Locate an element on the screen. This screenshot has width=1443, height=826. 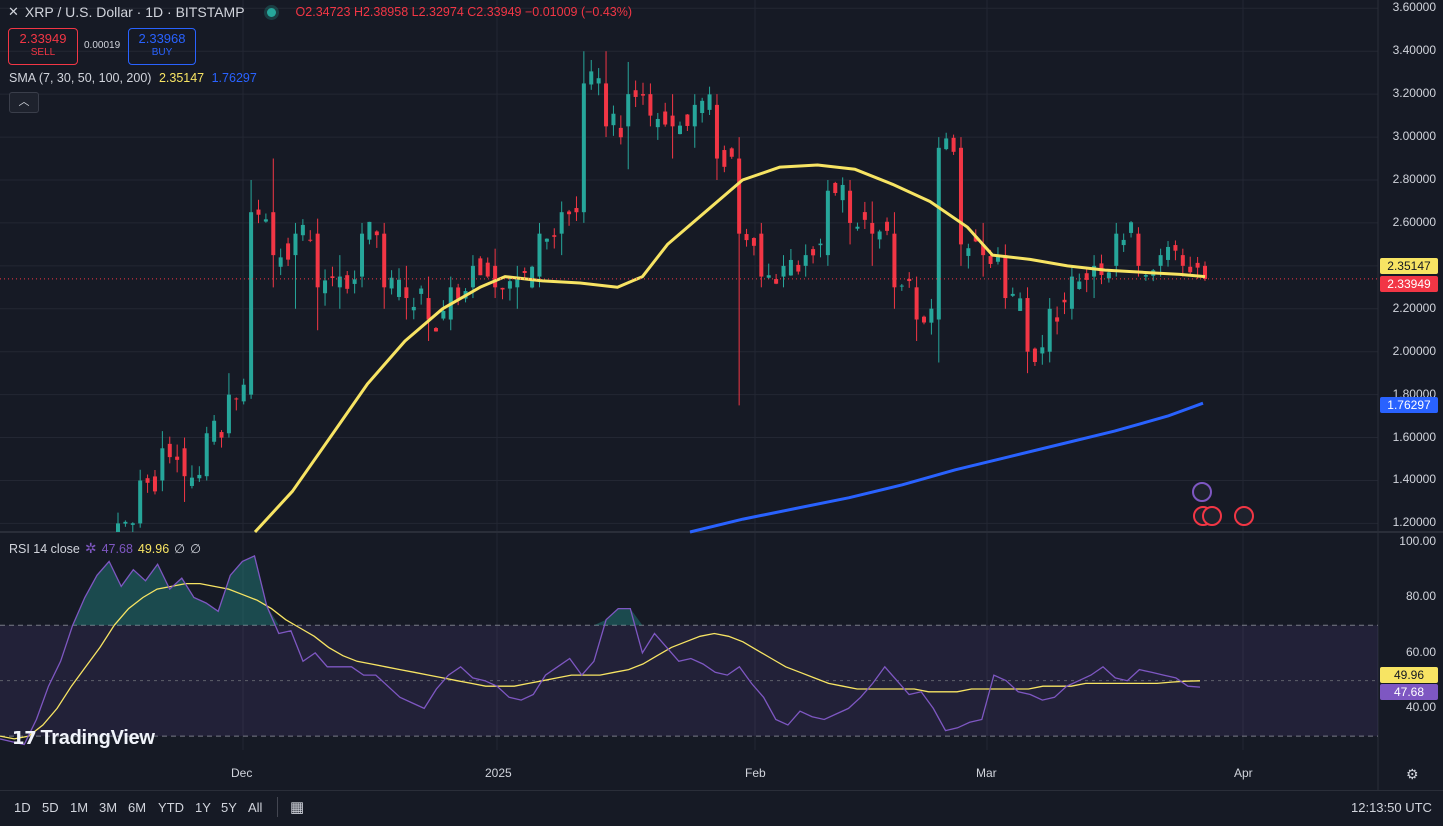
range-5d: 5D is located at coordinates (50, 807).